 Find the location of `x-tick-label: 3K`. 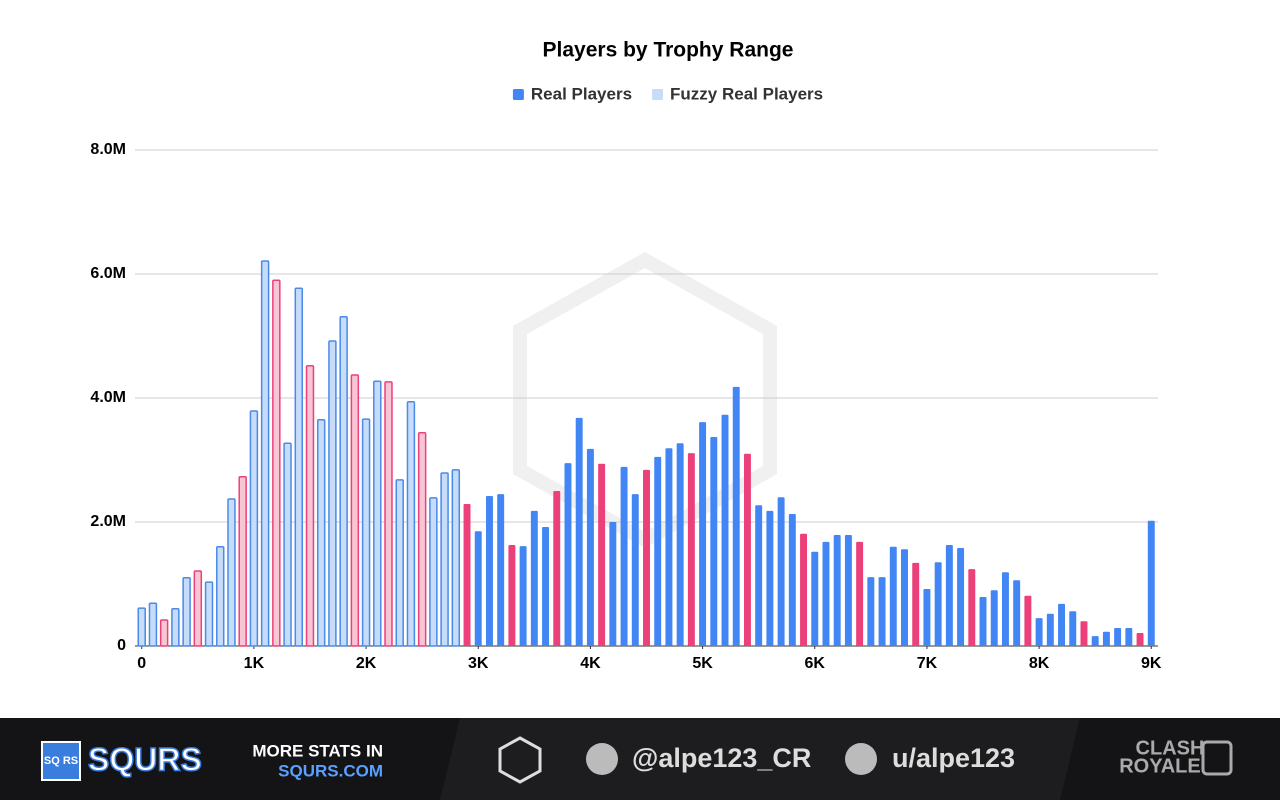

x-tick-label: 3K is located at coordinates (478, 663).